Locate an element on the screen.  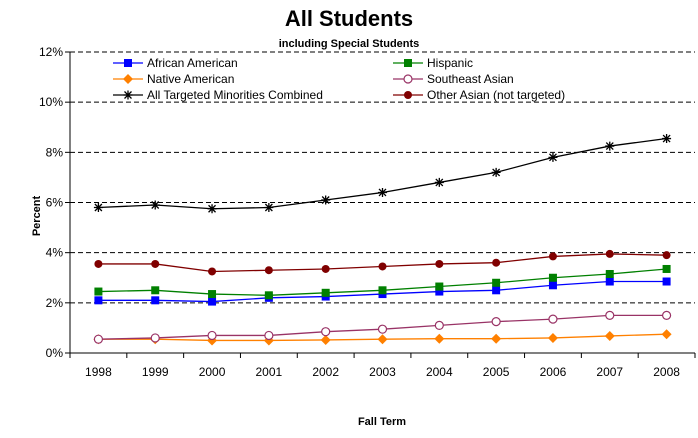
legend-label: Southeast Asian is located at coordinates (470, 79).